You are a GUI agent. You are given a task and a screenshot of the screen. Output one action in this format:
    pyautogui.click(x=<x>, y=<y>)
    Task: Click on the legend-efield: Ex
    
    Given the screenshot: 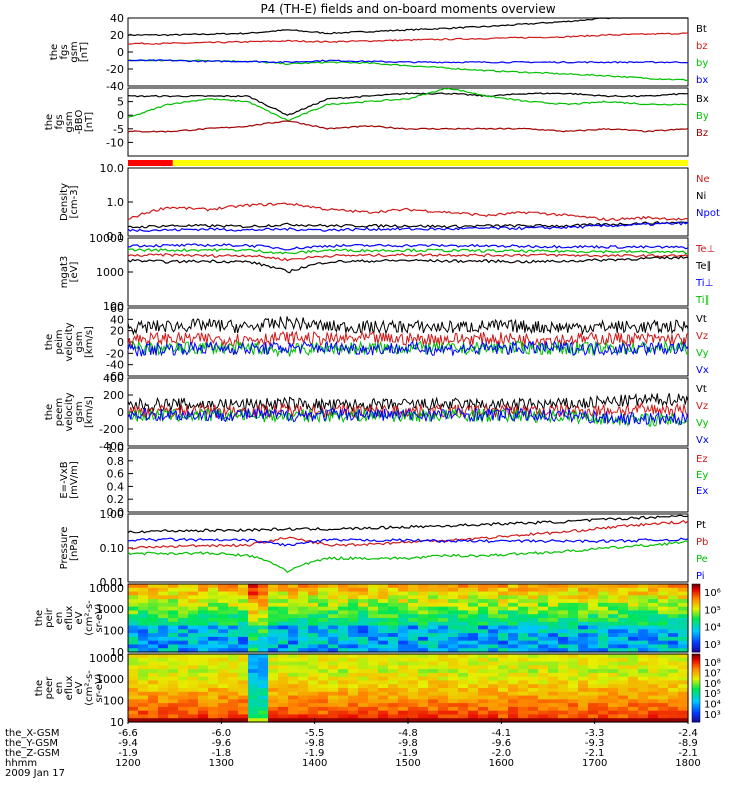 What is the action you would take?
    pyautogui.click(x=702, y=491)
    